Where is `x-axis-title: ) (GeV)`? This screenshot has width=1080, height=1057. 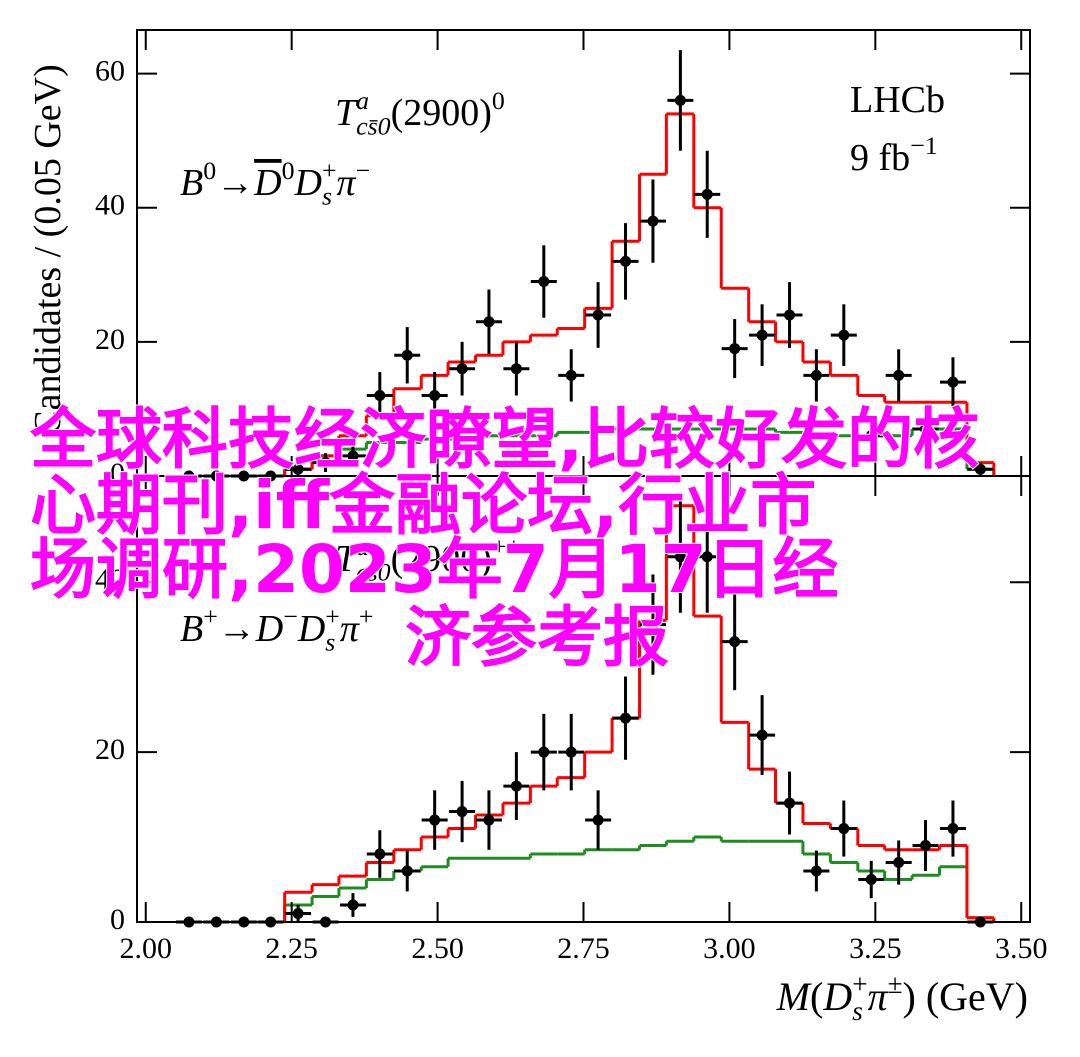 x-axis-title: ) (GeV) is located at coordinates (966, 996).